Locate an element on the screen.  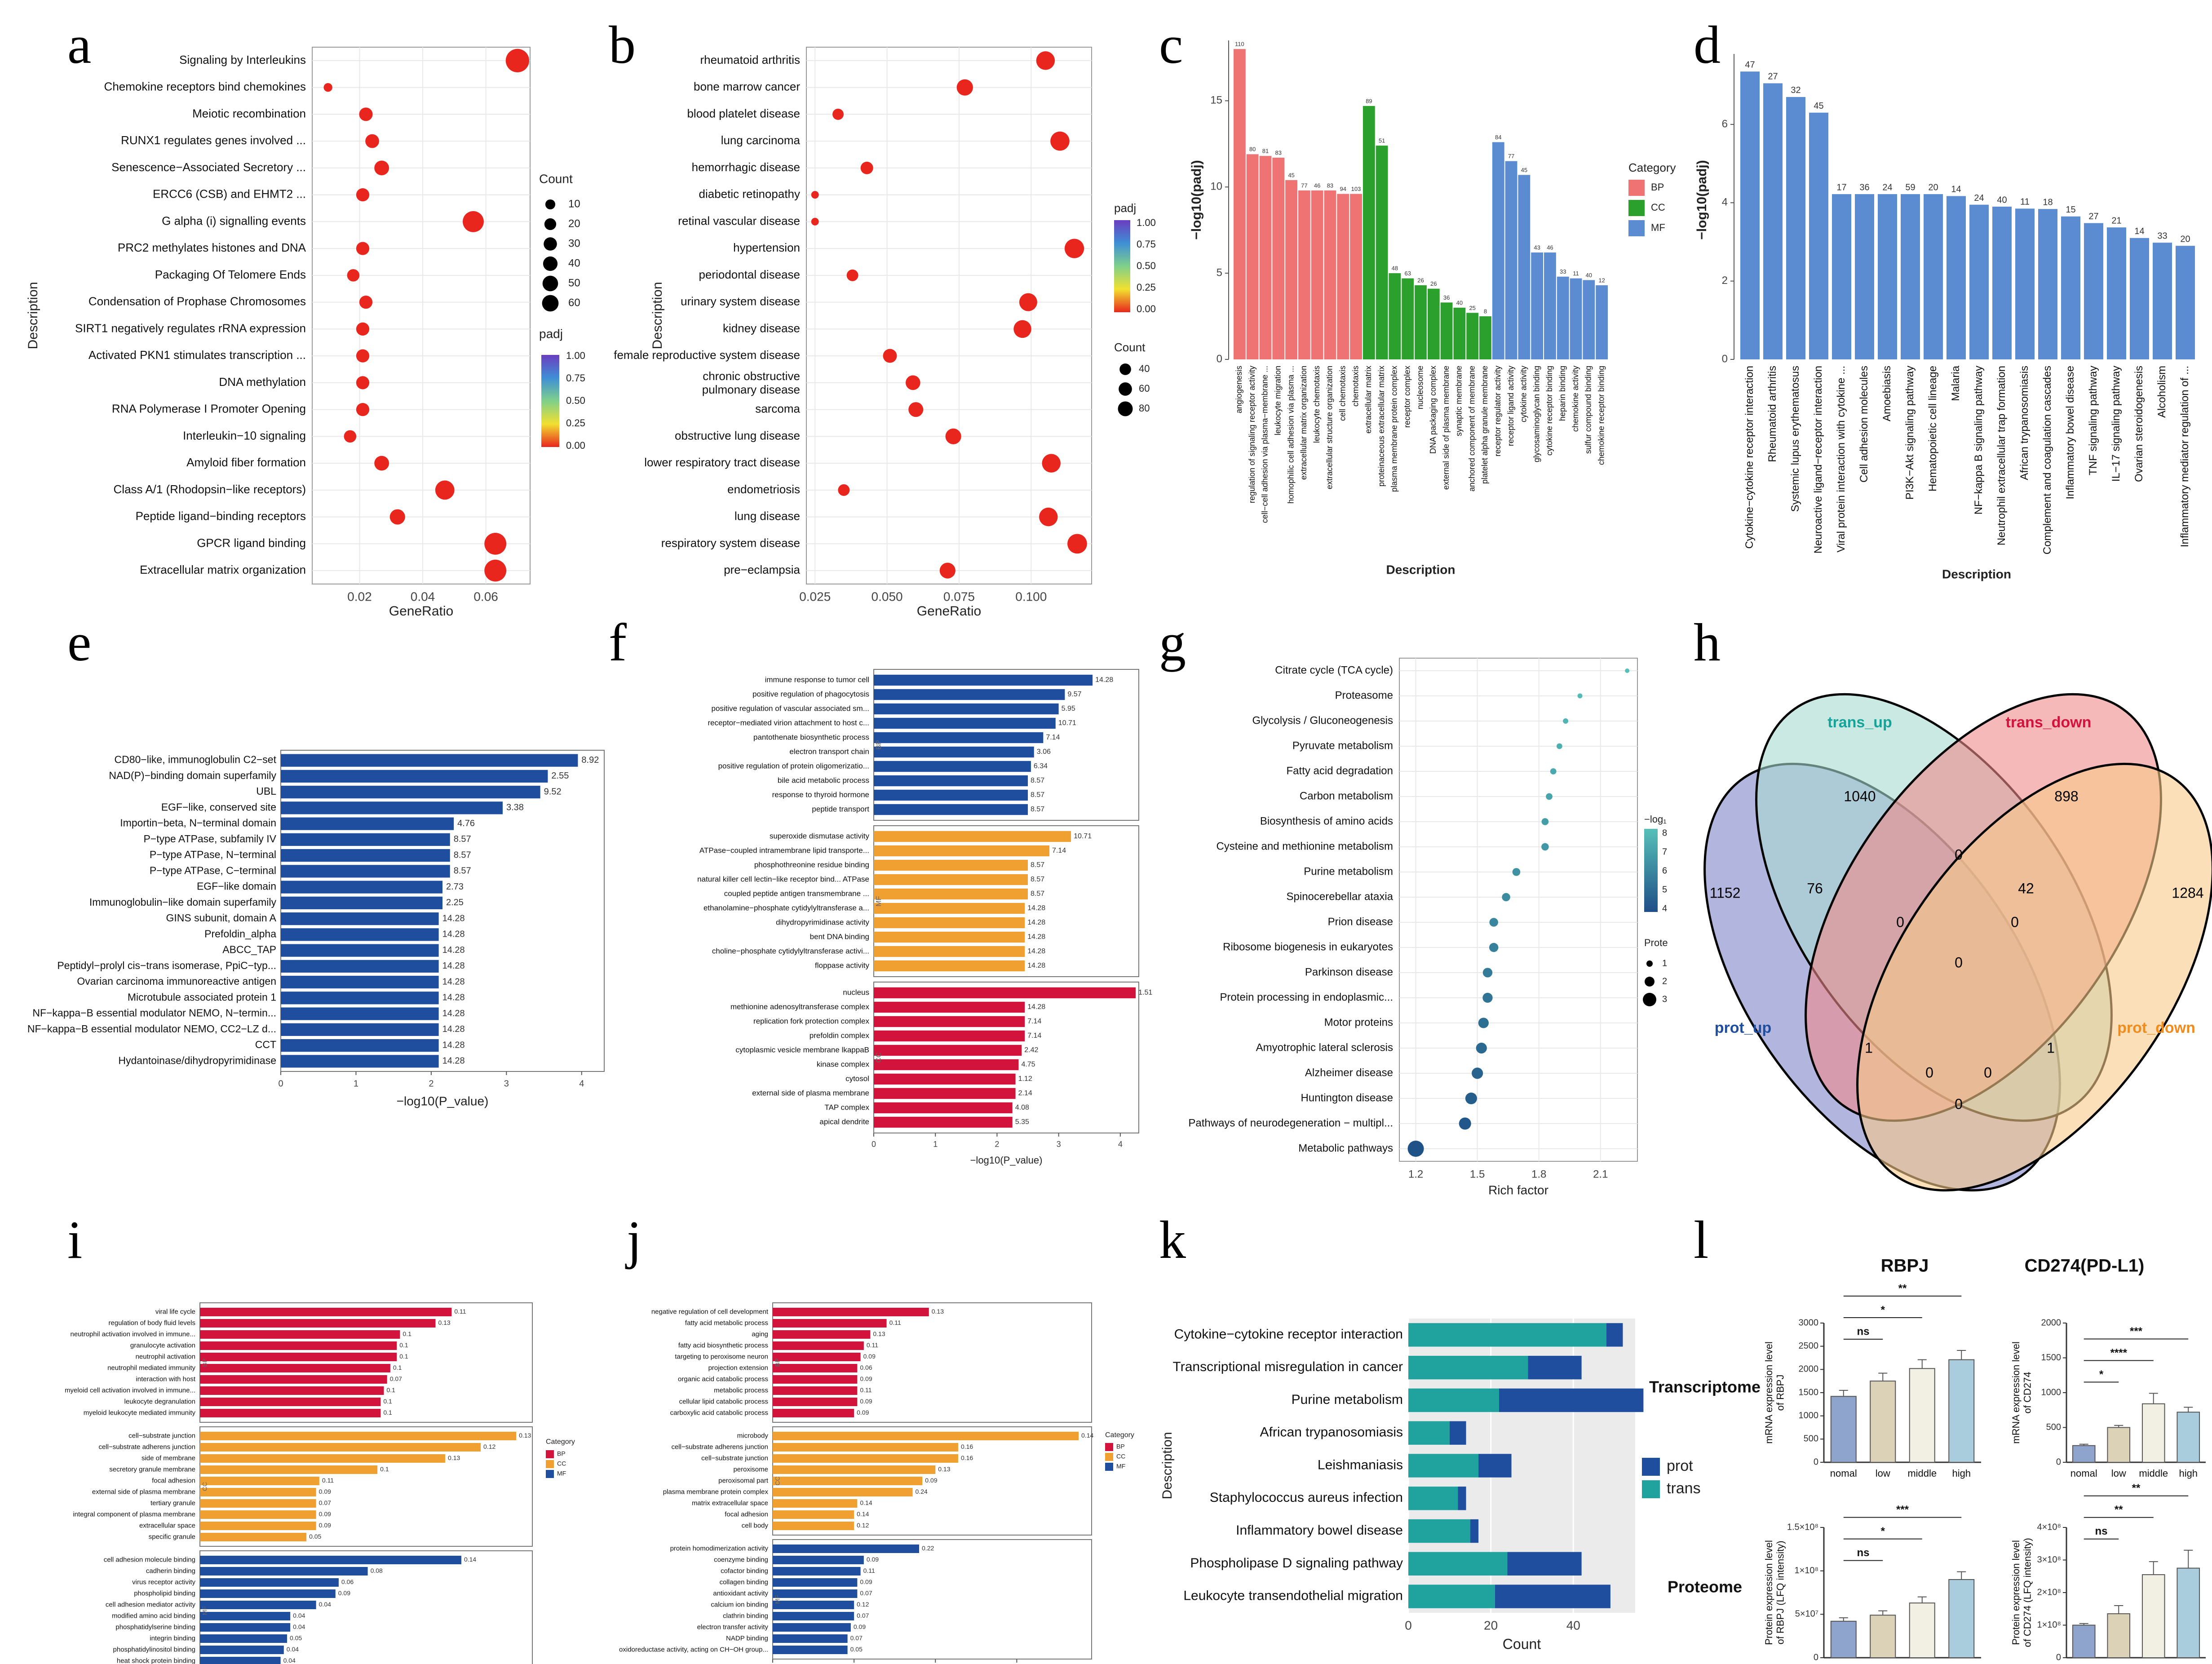
bar-label: 103 is located at coordinates (1356, 189).